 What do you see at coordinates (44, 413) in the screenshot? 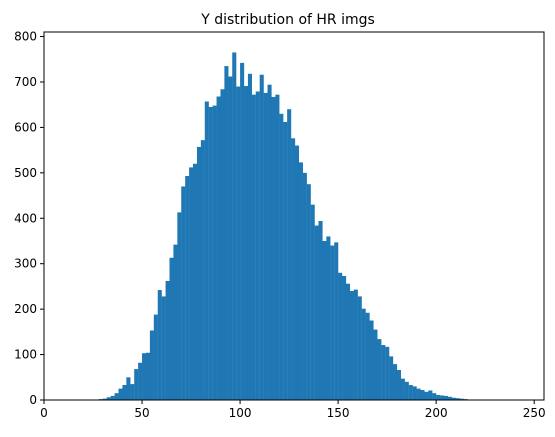
I see `x-tick-label: 0` at bounding box center [44, 413].